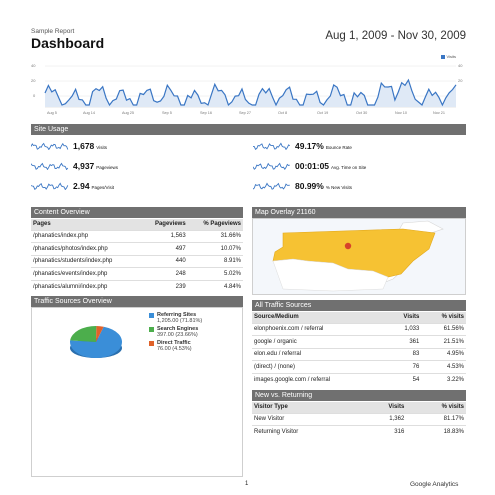  What do you see at coordinates (307, 407) in the screenshot?
I see `column-header: Visitor Type` at bounding box center [307, 407].